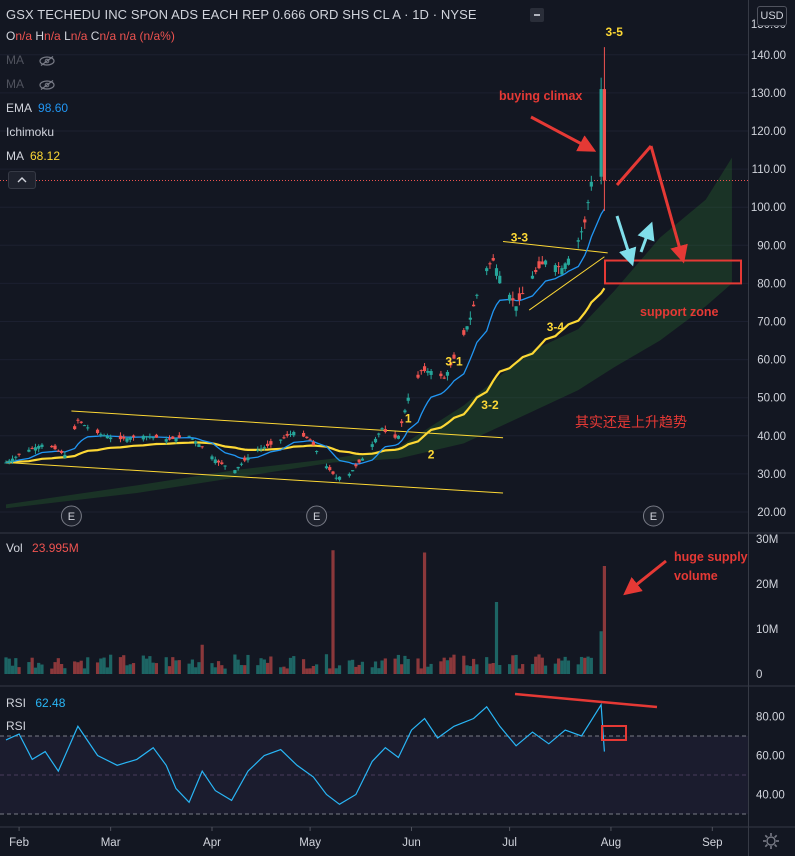  I want to click on volume-value: 23.995M, so click(55, 548).